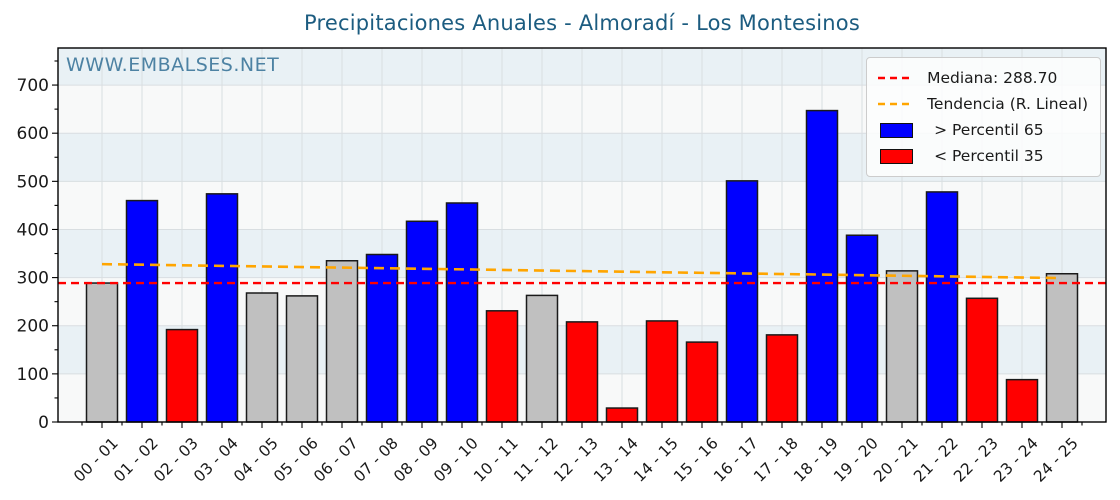  What do you see at coordinates (33, 182) in the screenshot?
I see `svg-text: 500` at bounding box center [33, 182].